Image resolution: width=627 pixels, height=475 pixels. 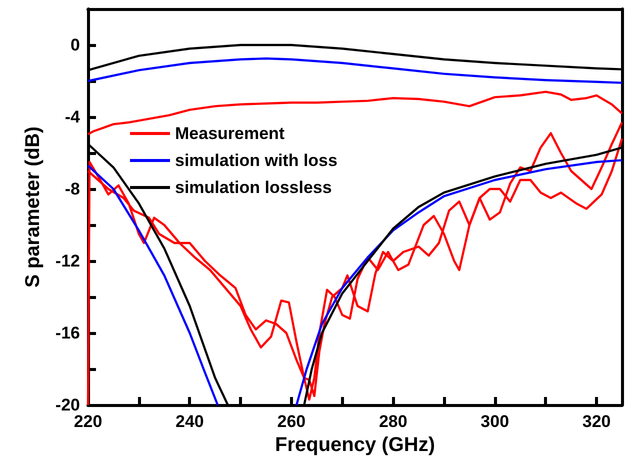 What do you see at coordinates (230, 133) in the screenshot?
I see `legend-label: Measurement` at bounding box center [230, 133].